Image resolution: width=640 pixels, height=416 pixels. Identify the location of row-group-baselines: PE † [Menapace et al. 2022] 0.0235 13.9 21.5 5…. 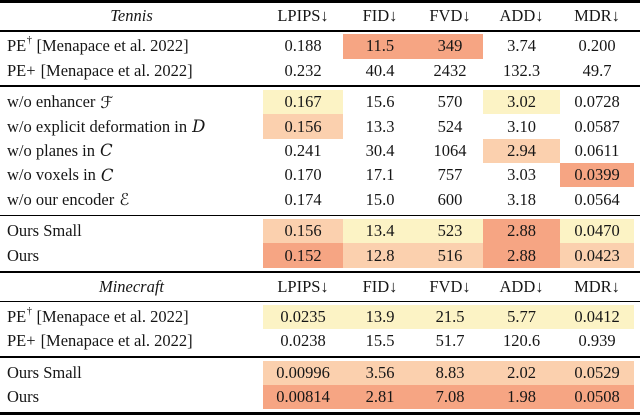
(320, 329).